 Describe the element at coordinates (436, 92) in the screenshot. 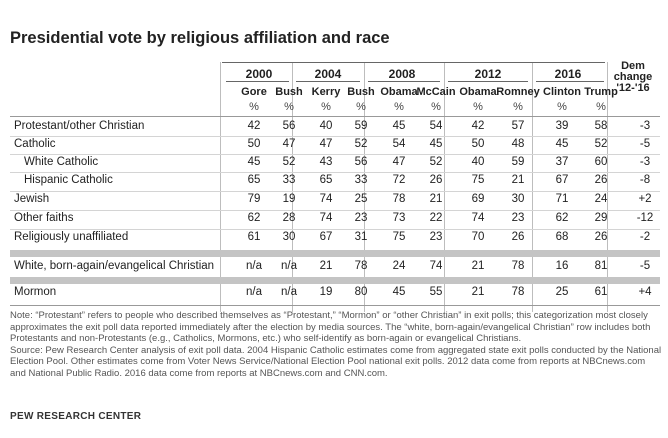

I see `candidate-header: McCain` at that location.